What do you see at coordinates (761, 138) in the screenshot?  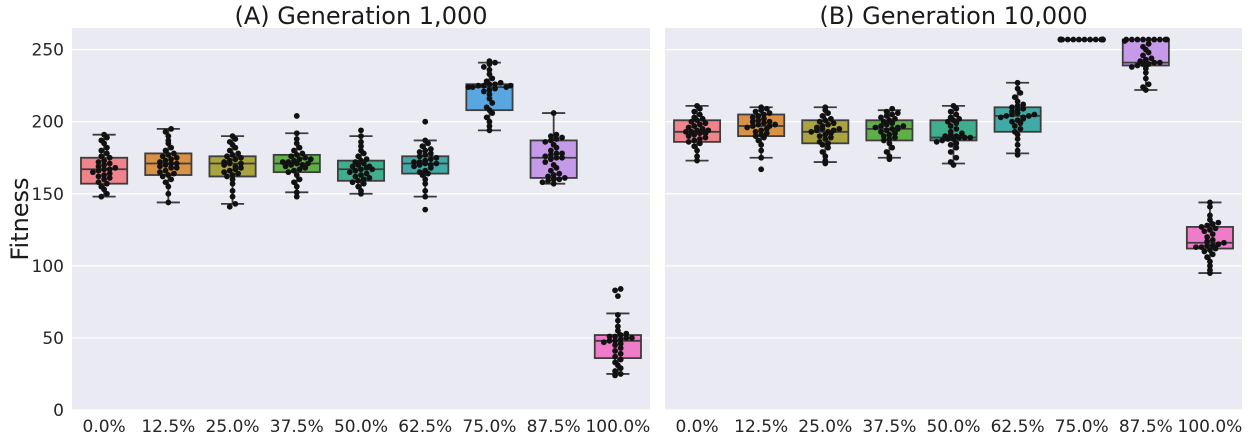 I see `box-12.5%` at bounding box center [761, 138].